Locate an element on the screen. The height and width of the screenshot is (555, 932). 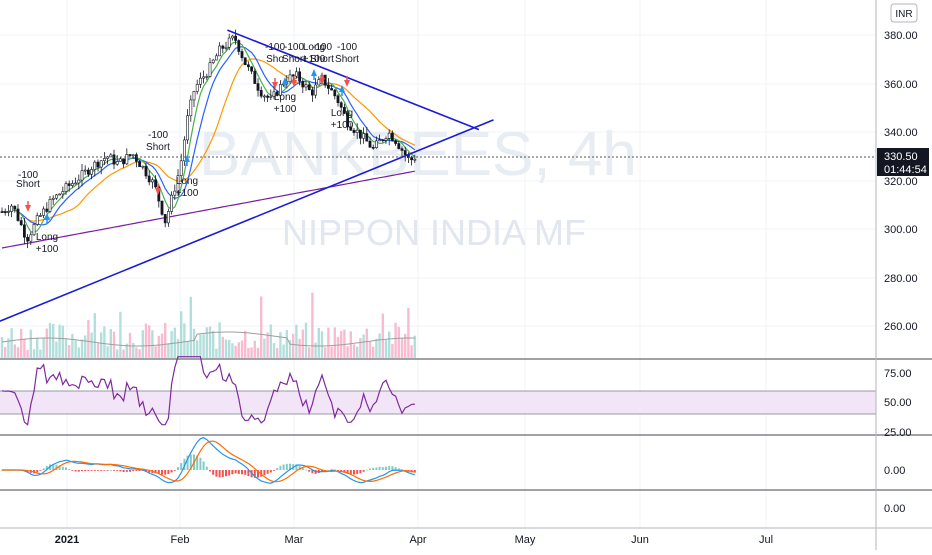
macd-tick-0-lower: 0.00 is located at coordinates (894, 509).